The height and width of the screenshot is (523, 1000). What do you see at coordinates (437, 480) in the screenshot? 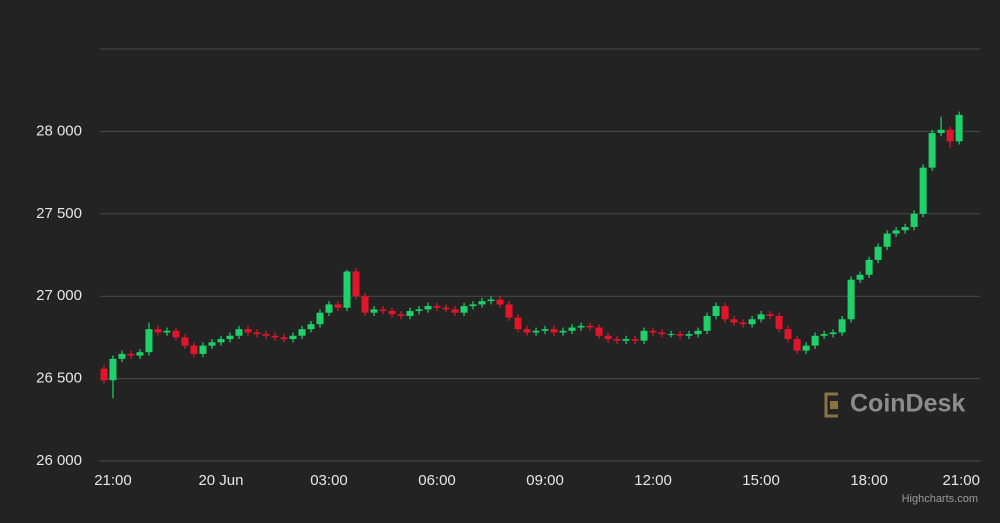
I see `x-tick-label: 06:00` at bounding box center [437, 480].